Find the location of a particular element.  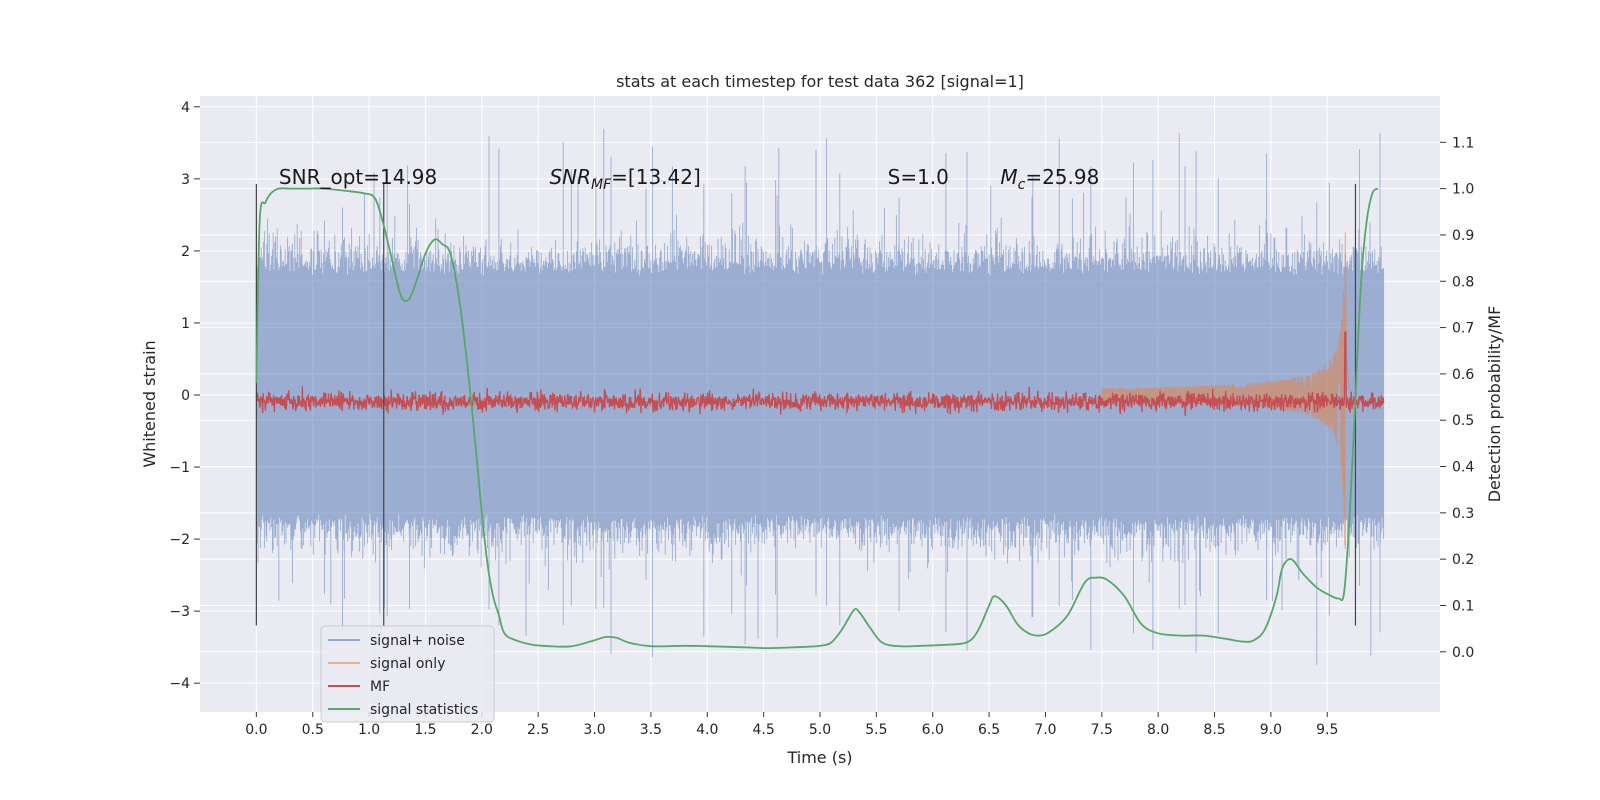

mf-line is located at coordinates (820, 374).